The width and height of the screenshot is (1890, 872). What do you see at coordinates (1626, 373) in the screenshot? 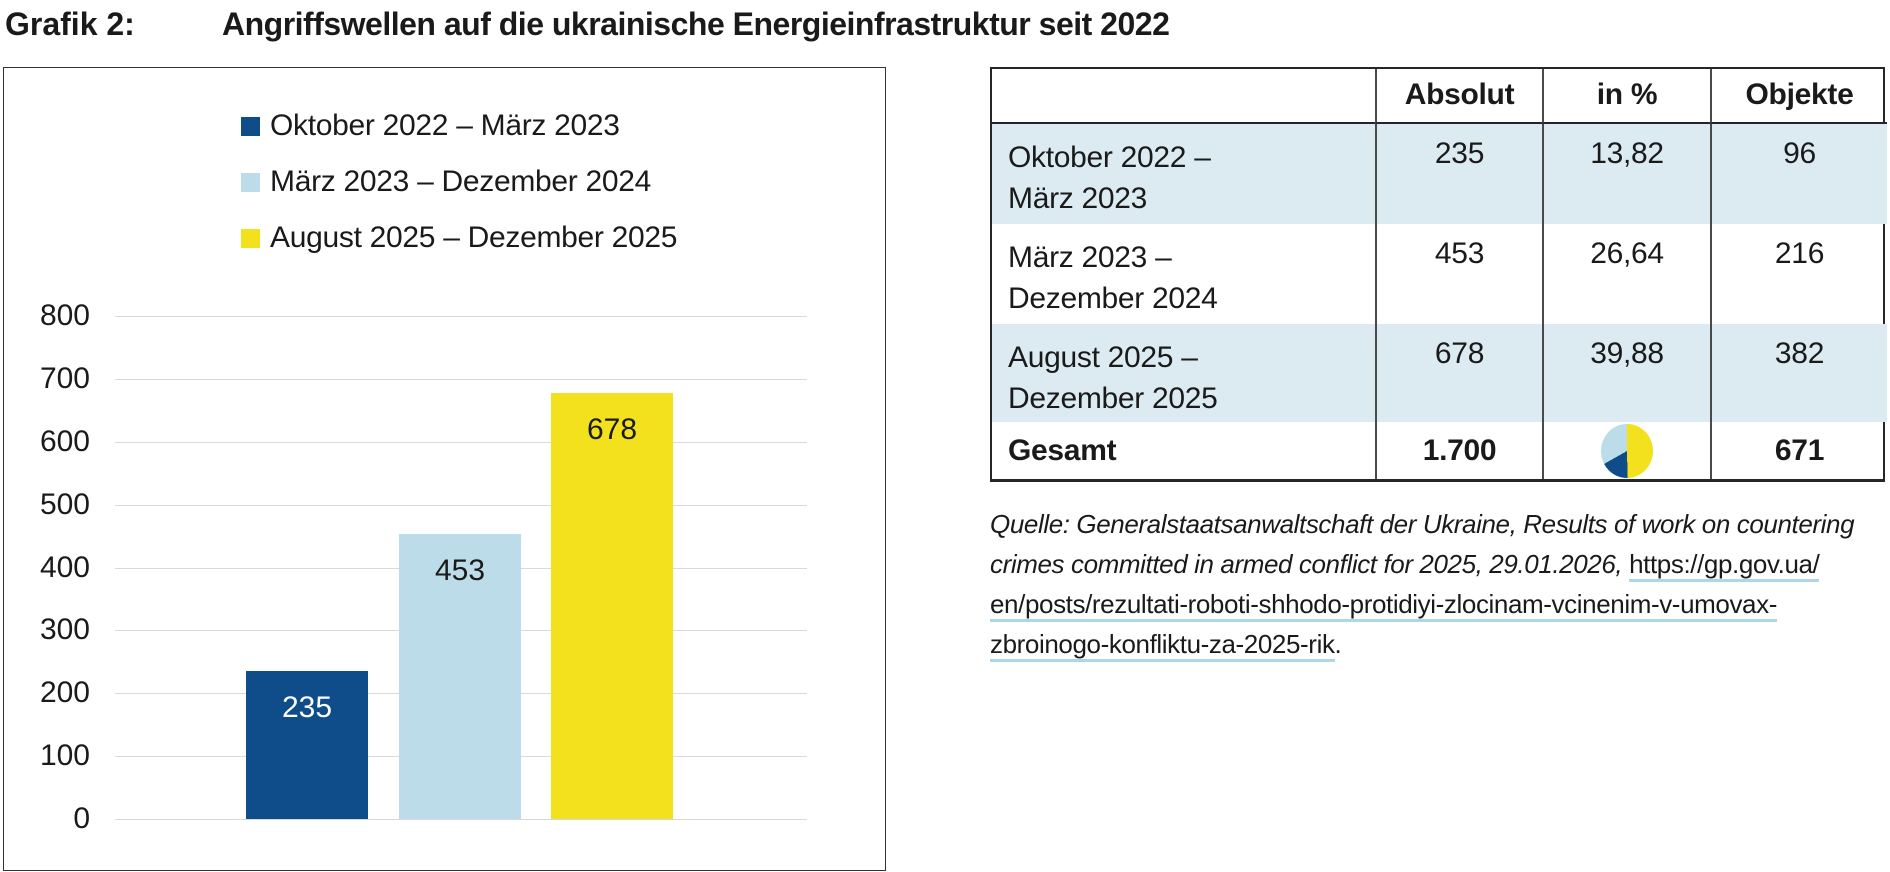
I see `table-value-cell: 39,88` at bounding box center [1626, 373].